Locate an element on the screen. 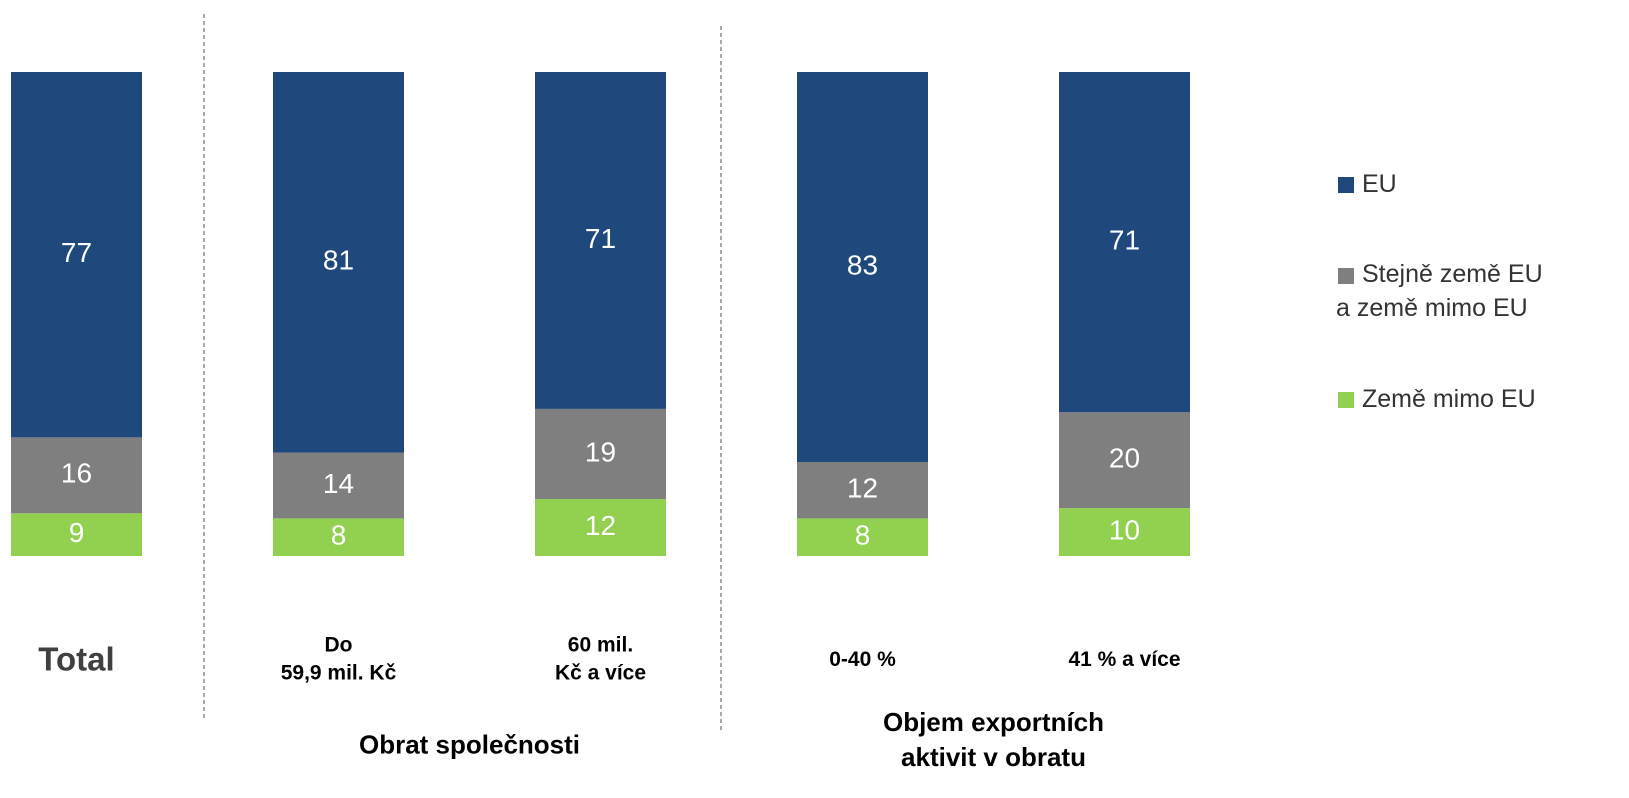 The image size is (1629, 798). value-label: 16 is located at coordinates (76, 473).